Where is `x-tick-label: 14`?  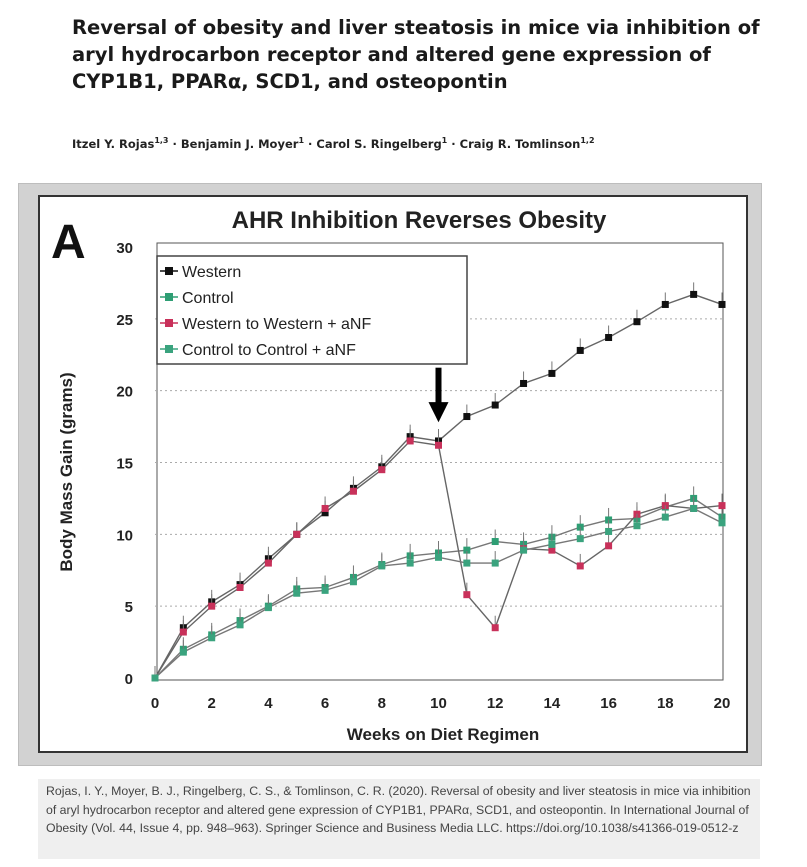
x-tick-label: 14 is located at coordinates (552, 703).